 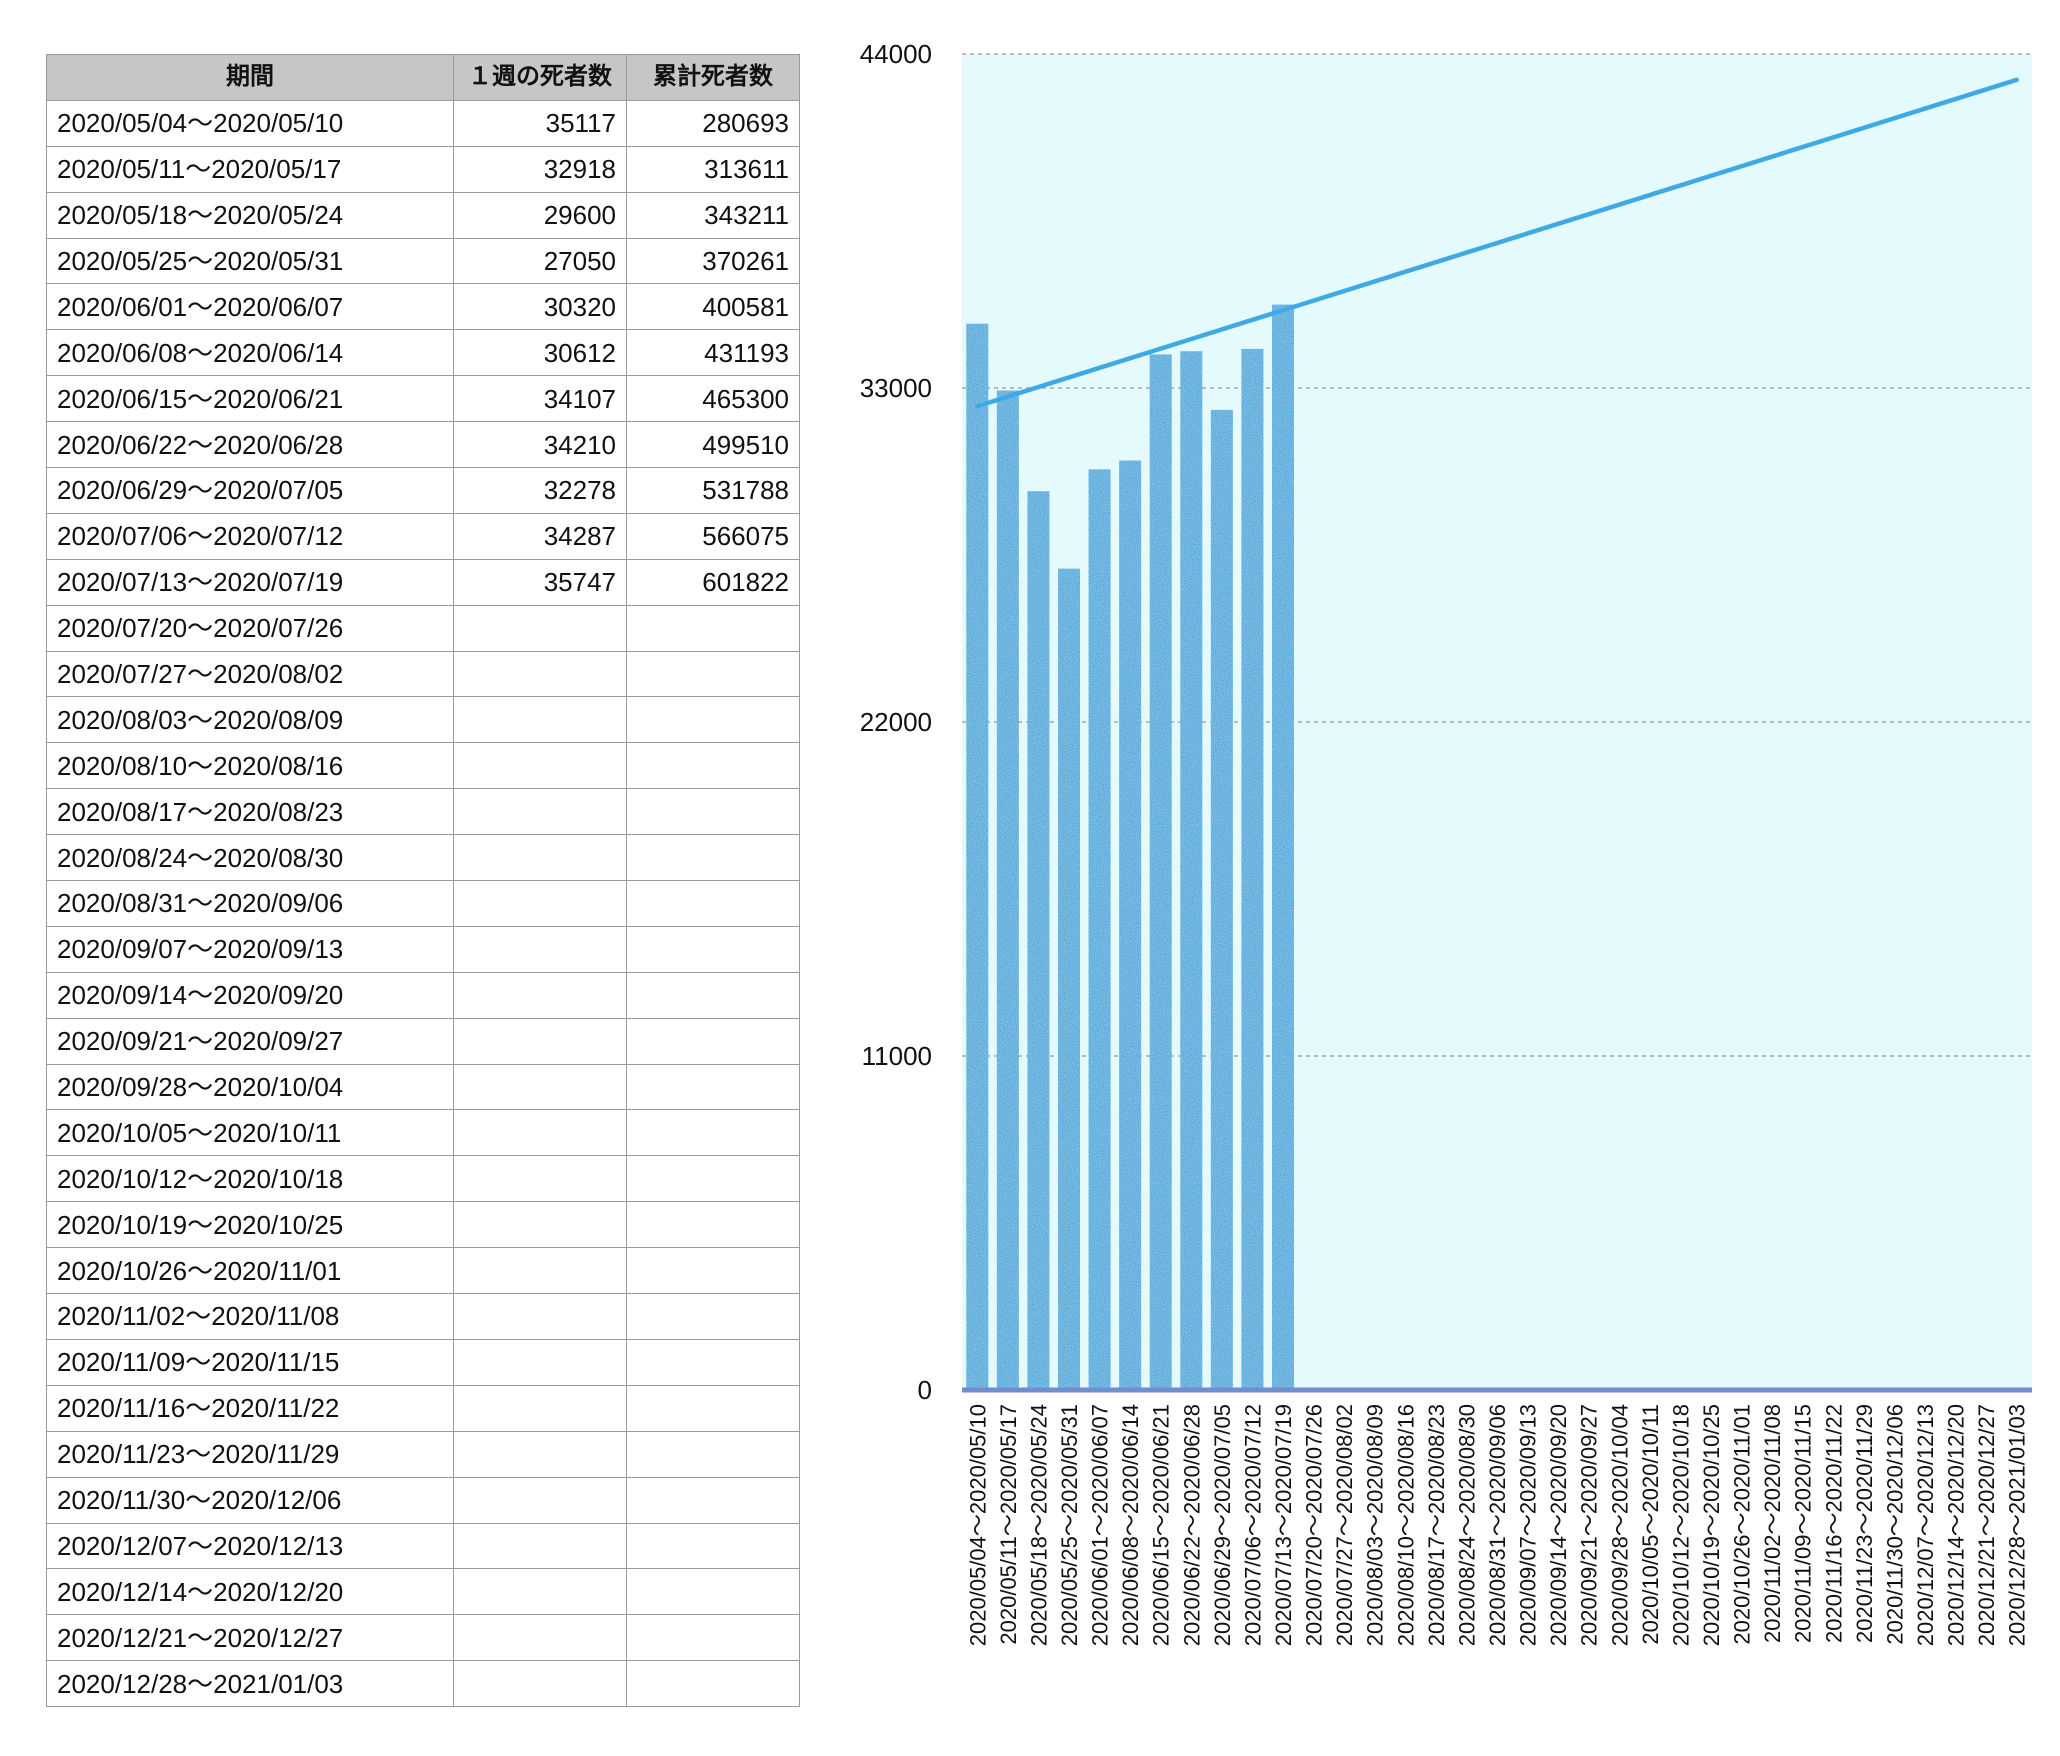 What do you see at coordinates (540, 307) in the screenshot?
I see `cell-weekly-deaths: 30320` at bounding box center [540, 307].